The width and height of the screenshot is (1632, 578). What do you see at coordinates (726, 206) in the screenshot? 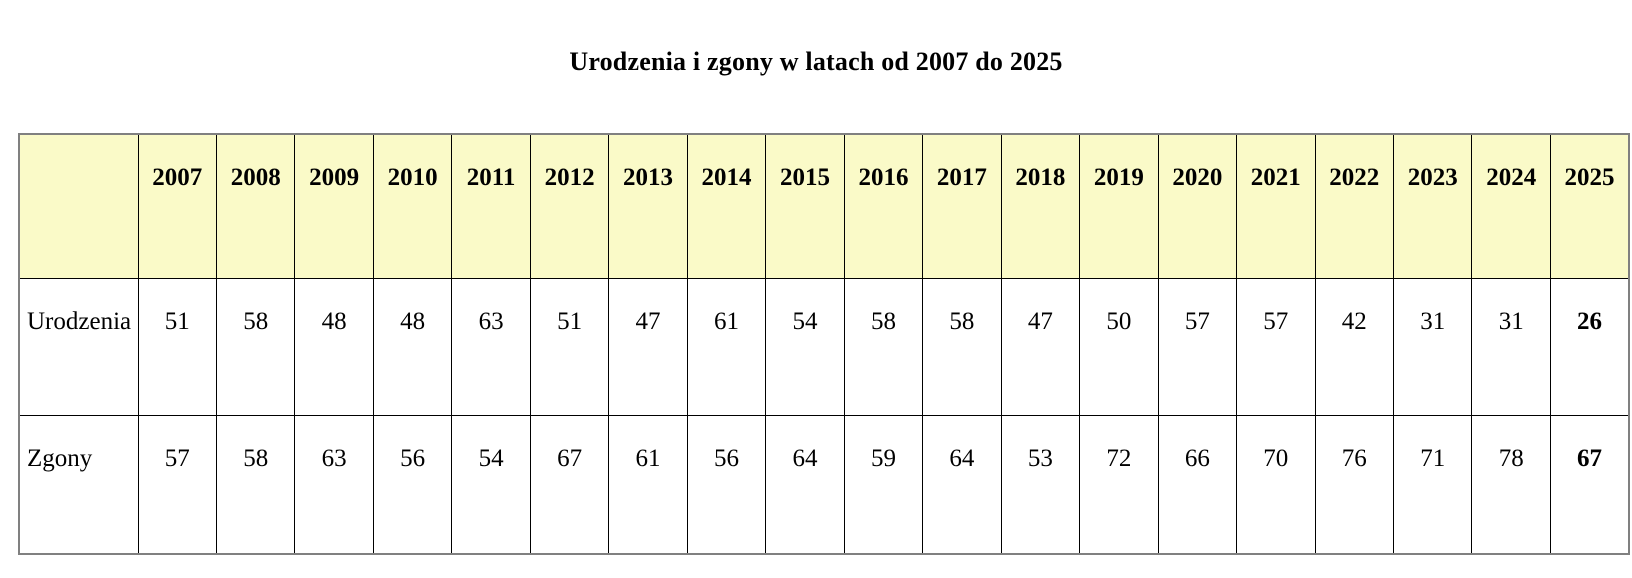
I see `year-header-cell: 2014` at bounding box center [726, 206].